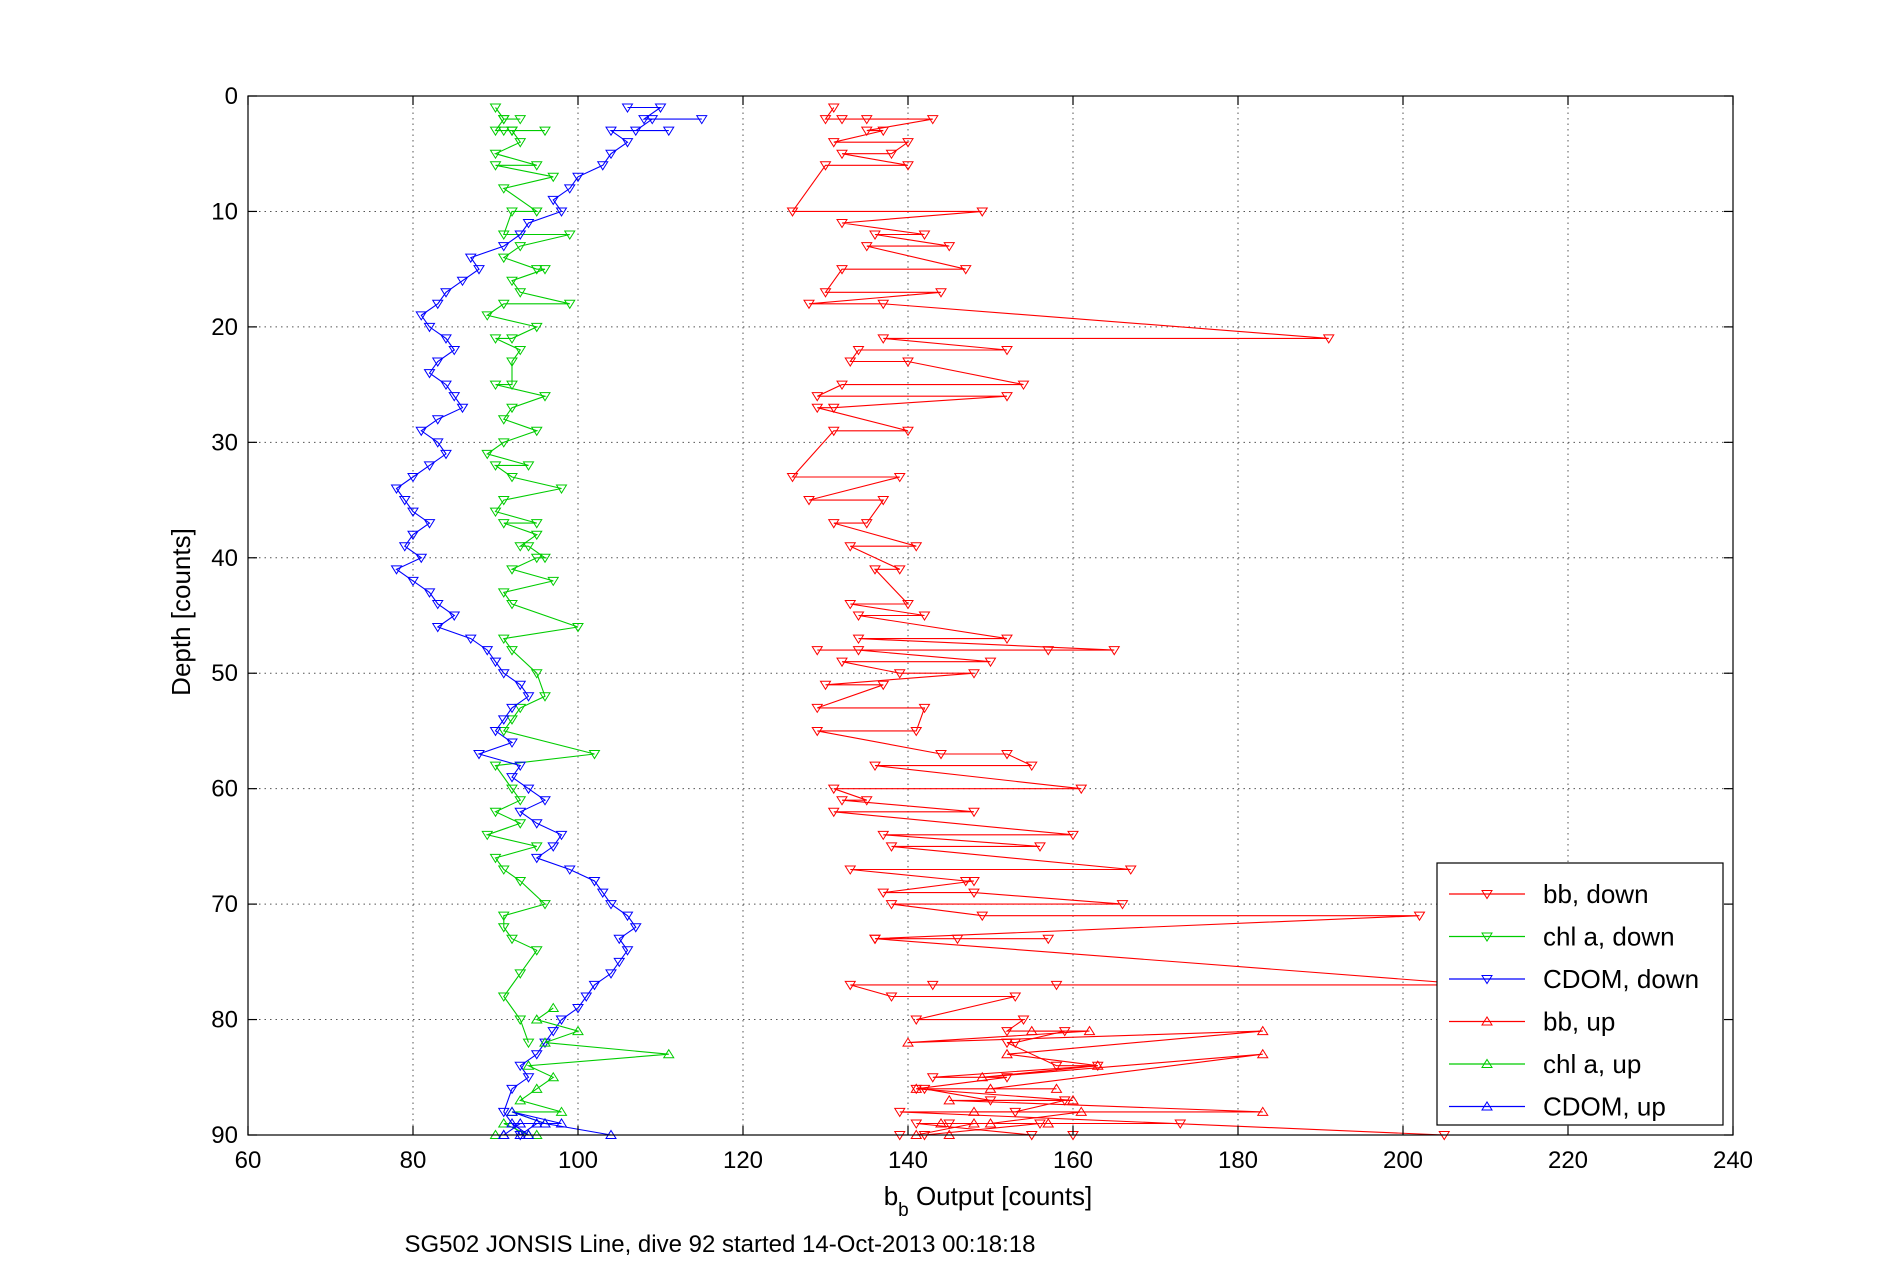 This screenshot has width=1891, height=1262. What do you see at coordinates (578, 1160) in the screenshot?
I see `x-tick-label: 100` at bounding box center [578, 1160].